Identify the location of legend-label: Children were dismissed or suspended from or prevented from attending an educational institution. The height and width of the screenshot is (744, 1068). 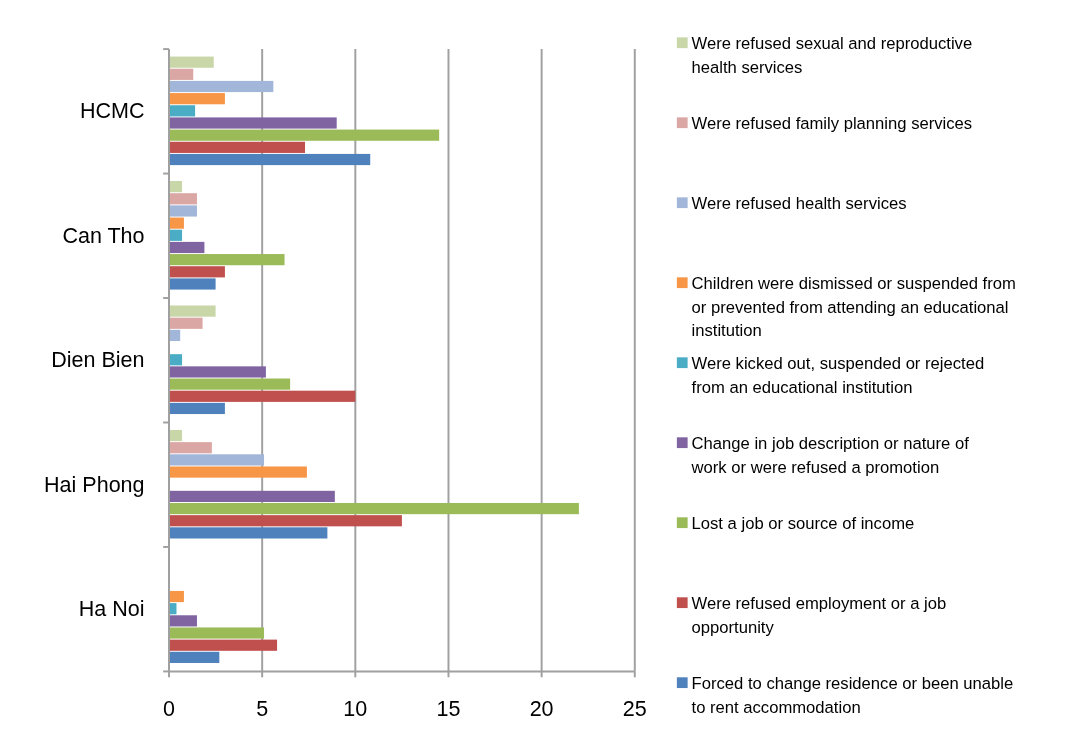
(853, 307).